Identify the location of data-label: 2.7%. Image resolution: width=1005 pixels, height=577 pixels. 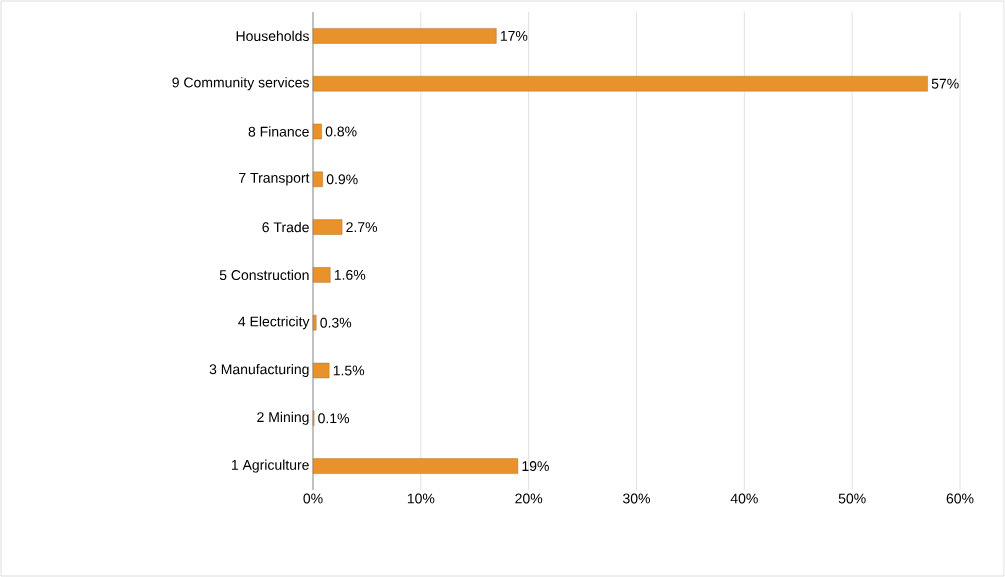
(362, 227).